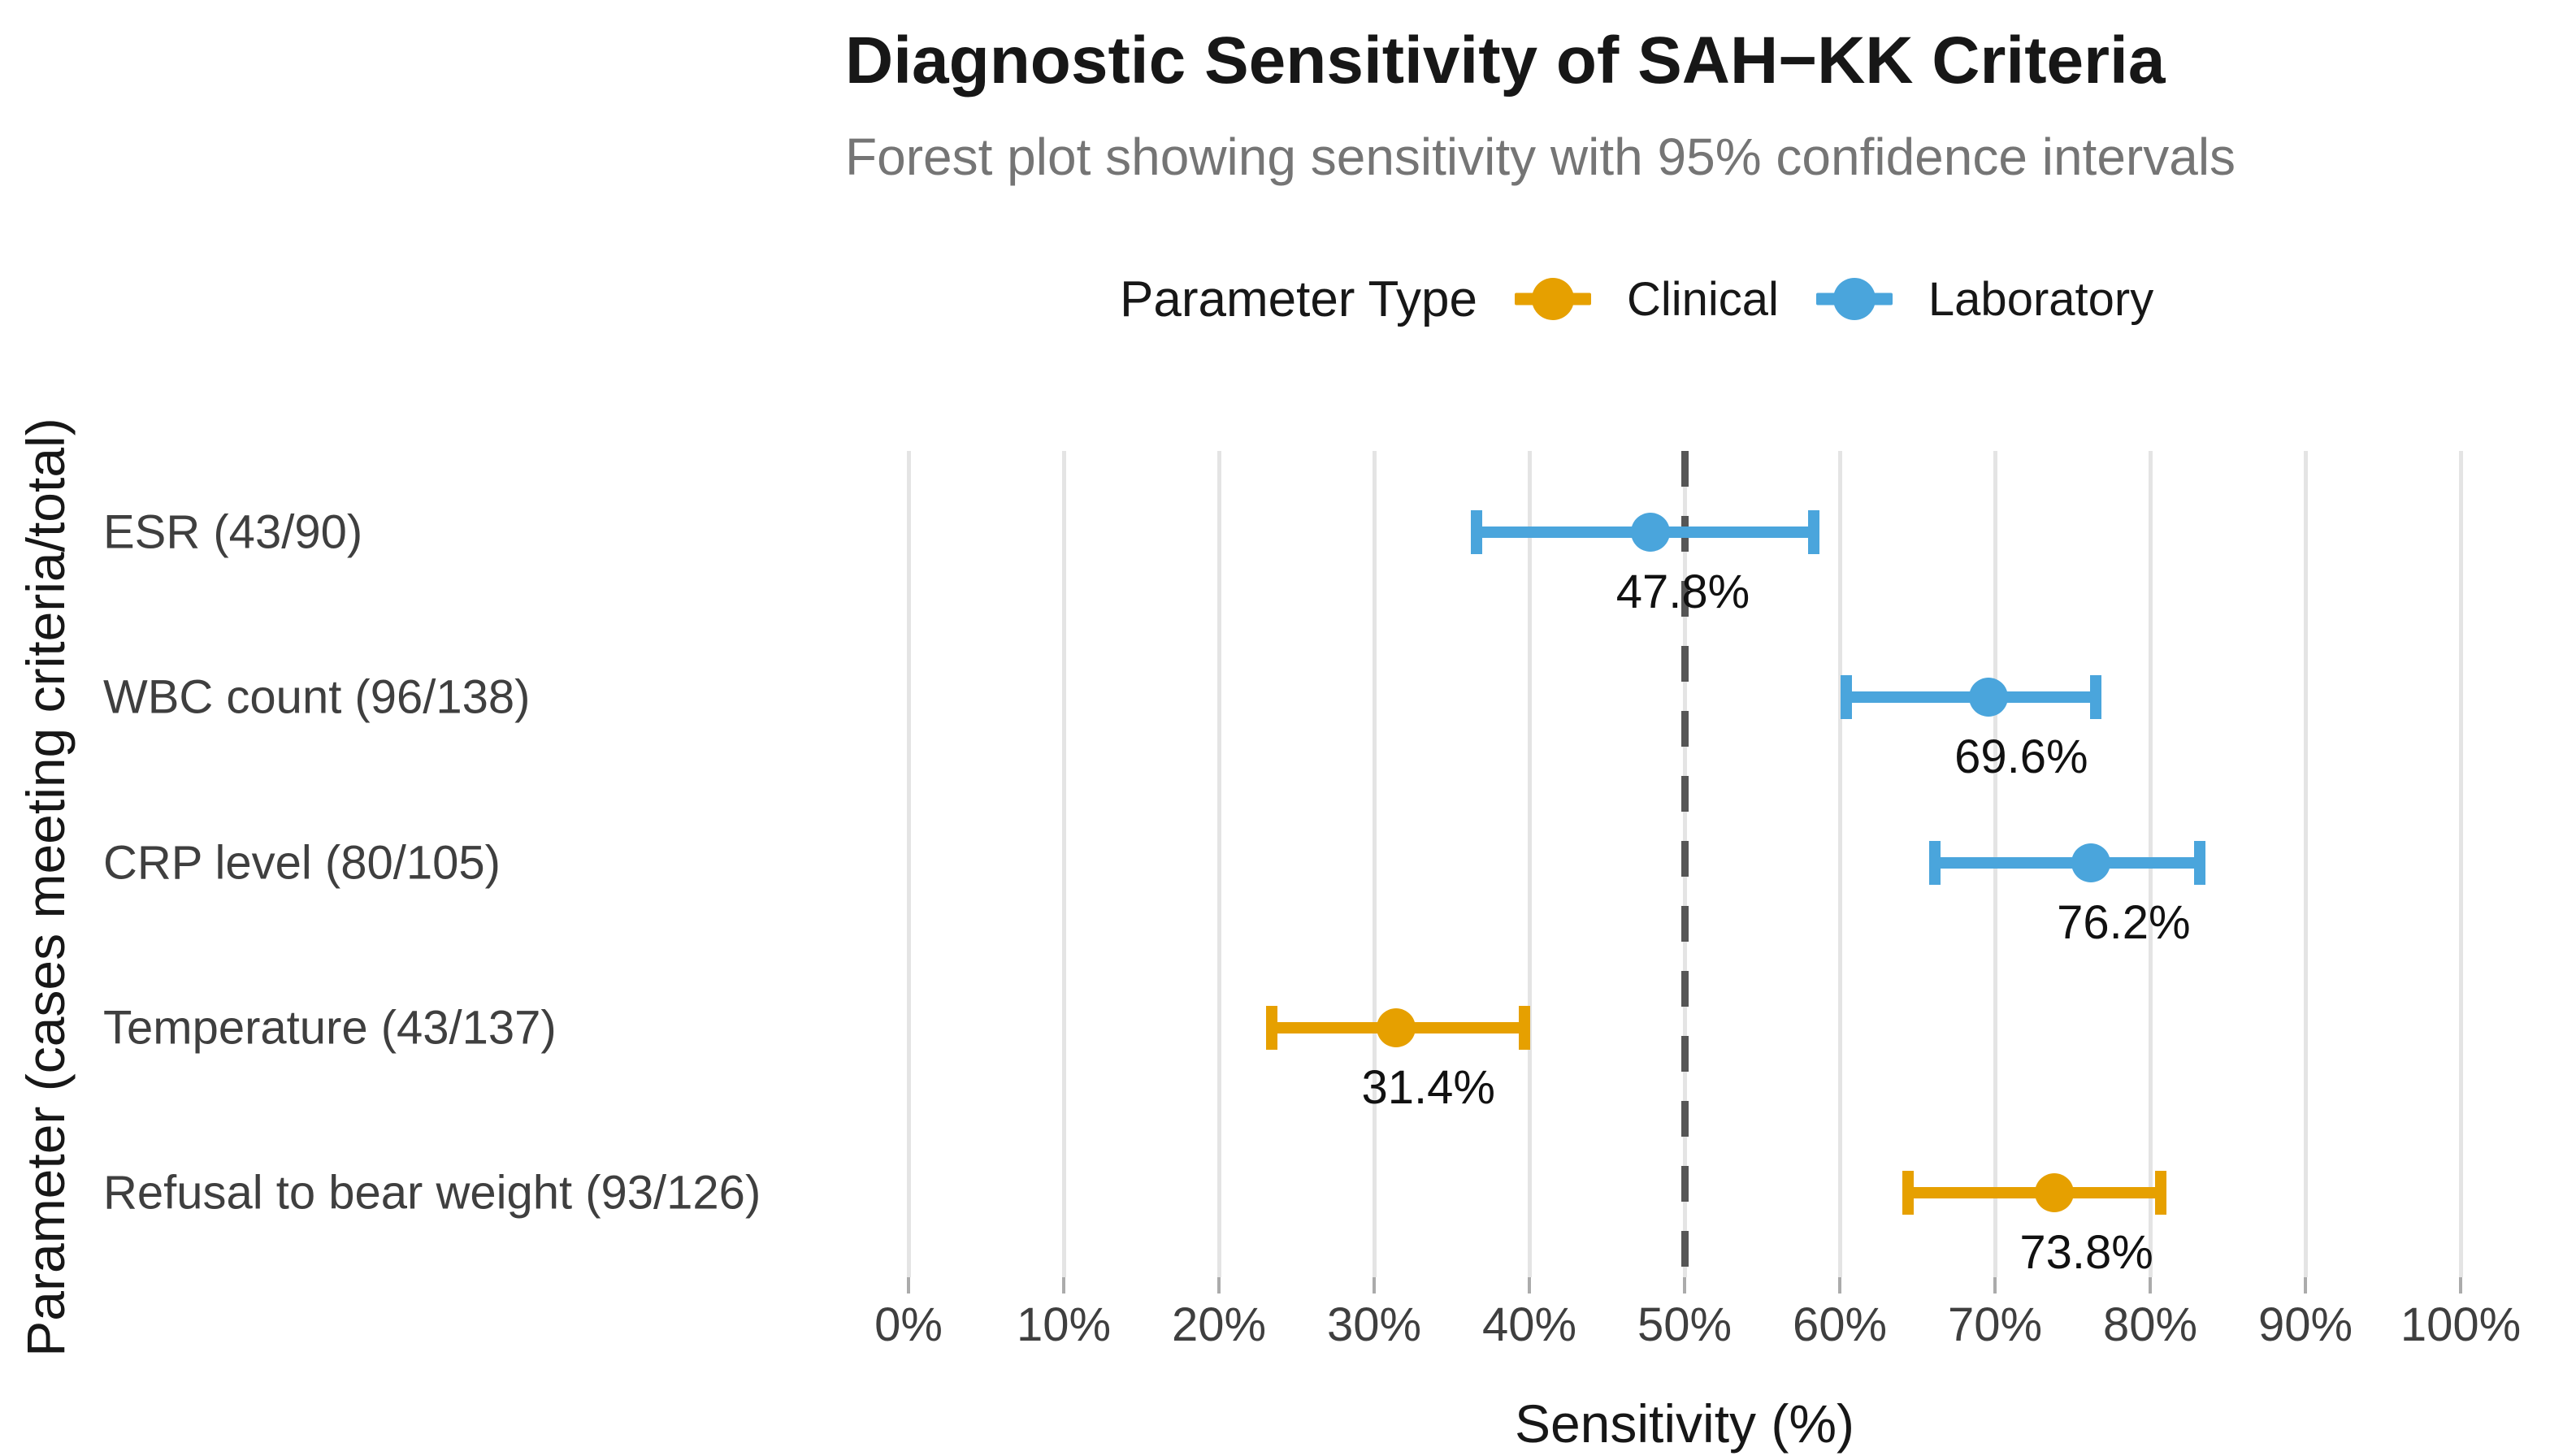  What do you see at coordinates (1703, 299) in the screenshot?
I see `legend-item-label: Clinical` at bounding box center [1703, 299].